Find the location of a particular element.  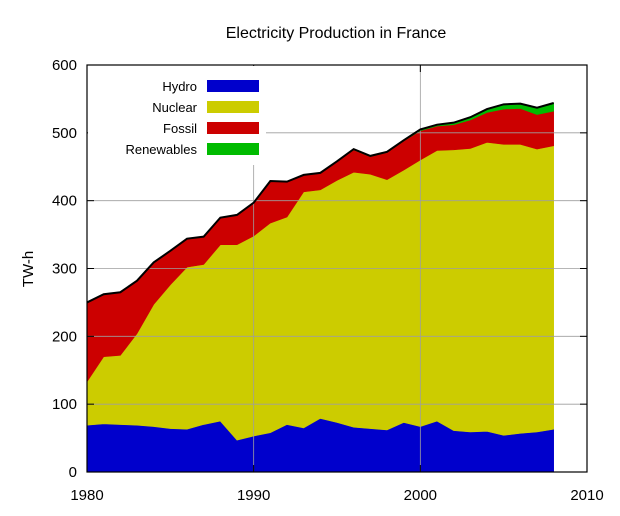

x-tick-label: 1980 is located at coordinates (86, 495).